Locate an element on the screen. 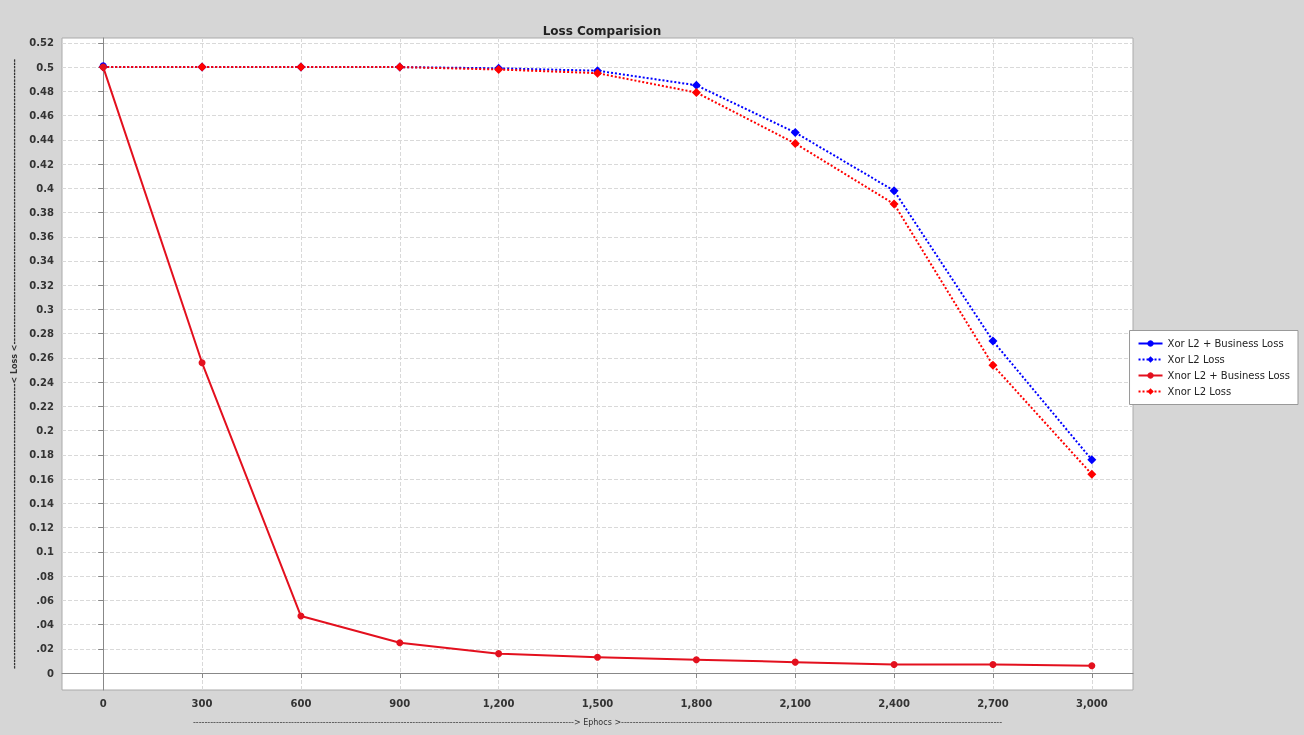 This screenshot has height=735, width=1304. chart-title: Loss Comparision is located at coordinates (602, 31).